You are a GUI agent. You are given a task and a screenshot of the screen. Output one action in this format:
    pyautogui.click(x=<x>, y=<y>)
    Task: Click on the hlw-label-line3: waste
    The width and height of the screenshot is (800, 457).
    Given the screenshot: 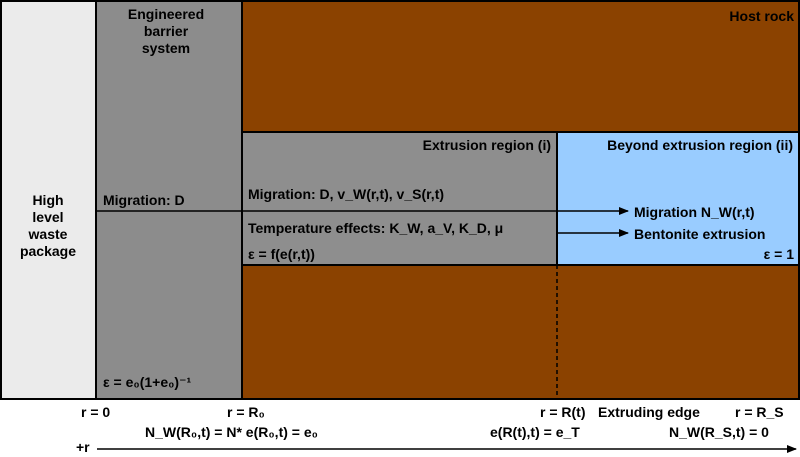 What is the action you would take?
    pyautogui.click(x=48, y=234)
    